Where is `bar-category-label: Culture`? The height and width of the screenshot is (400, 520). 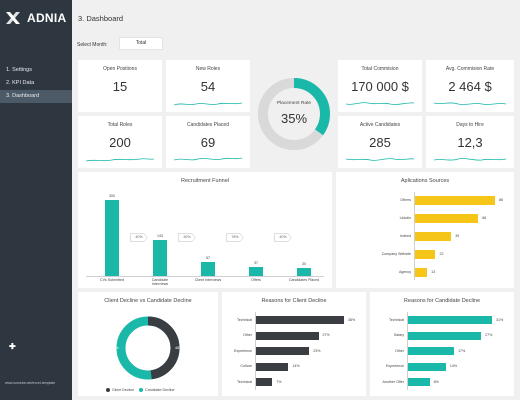 bar-category-label: Culture is located at coordinates (246, 366).